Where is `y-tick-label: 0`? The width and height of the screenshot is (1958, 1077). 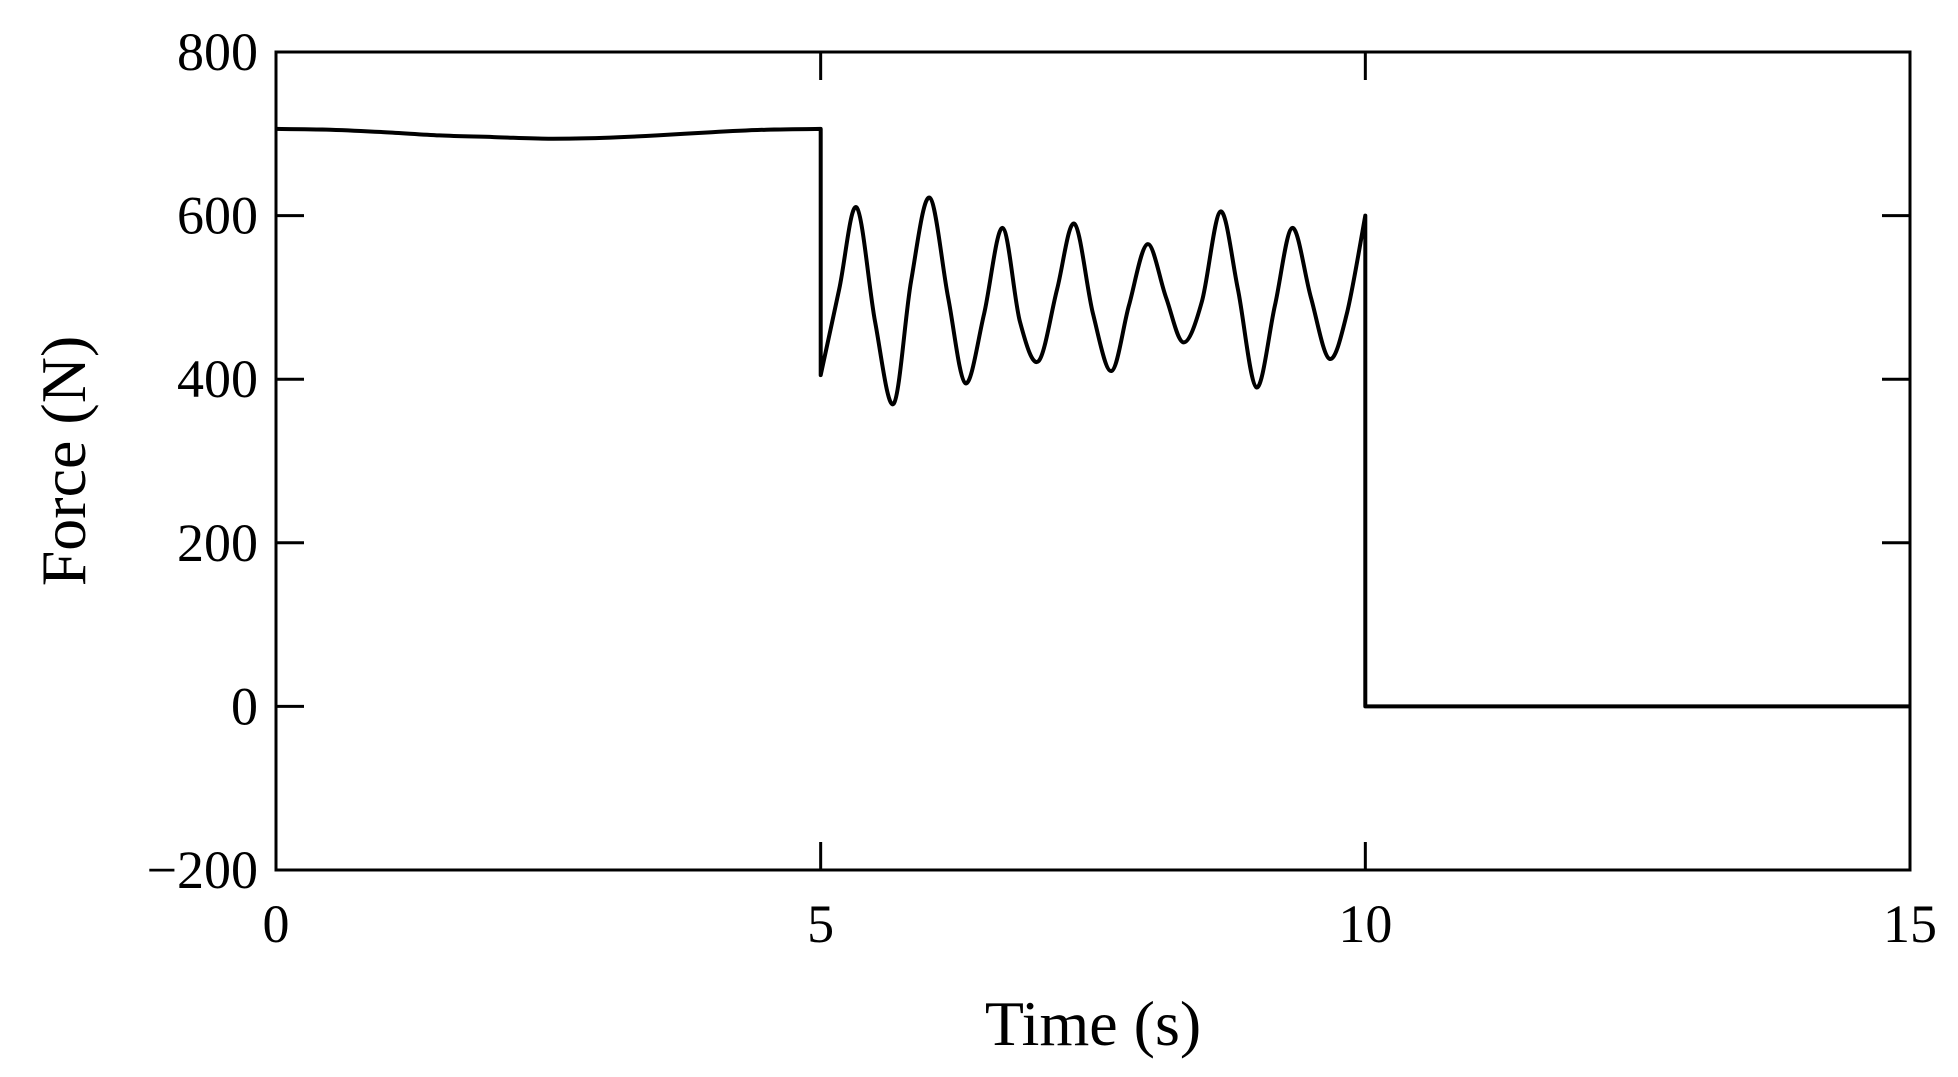 y-tick-label: 0 is located at coordinates (244, 706).